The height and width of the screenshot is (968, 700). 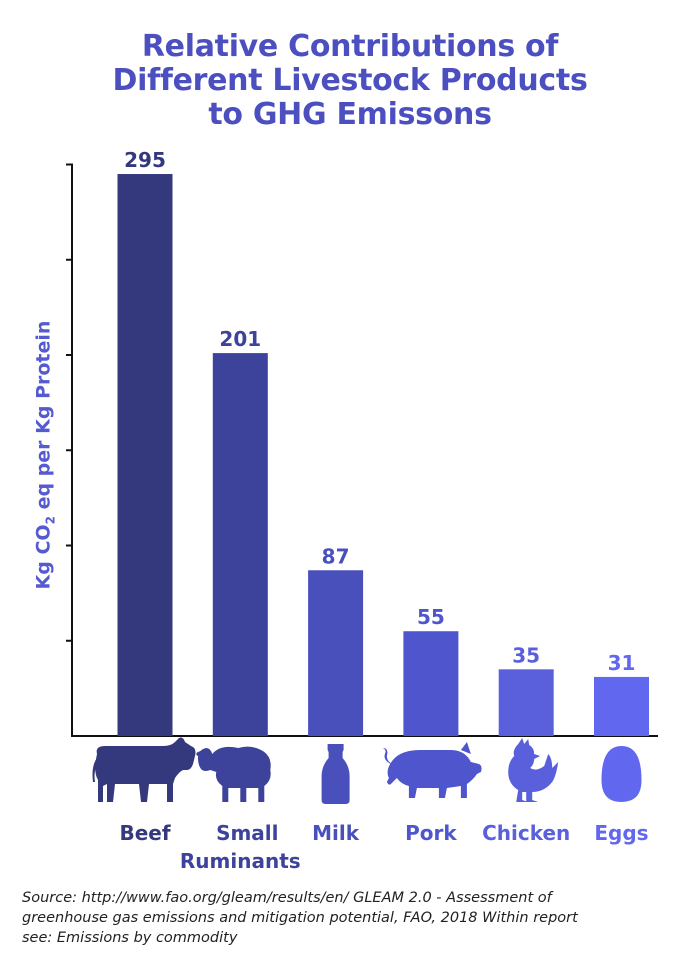 What do you see at coordinates (533, 770) in the screenshot?
I see `chicken-icon` at bounding box center [533, 770].